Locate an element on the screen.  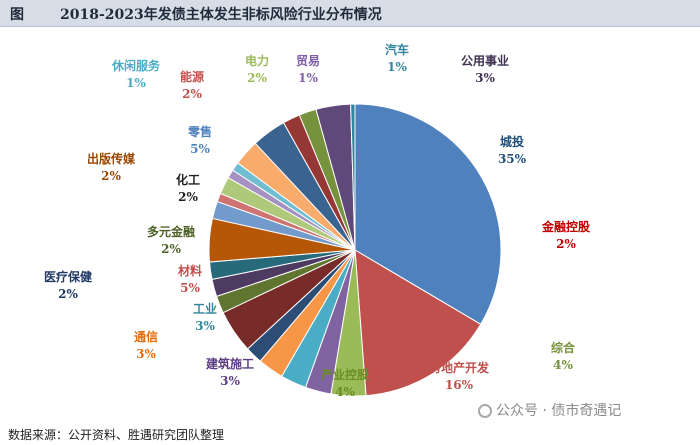
slice-label-8: 多元金融 2% is located at coordinates (171, 240).